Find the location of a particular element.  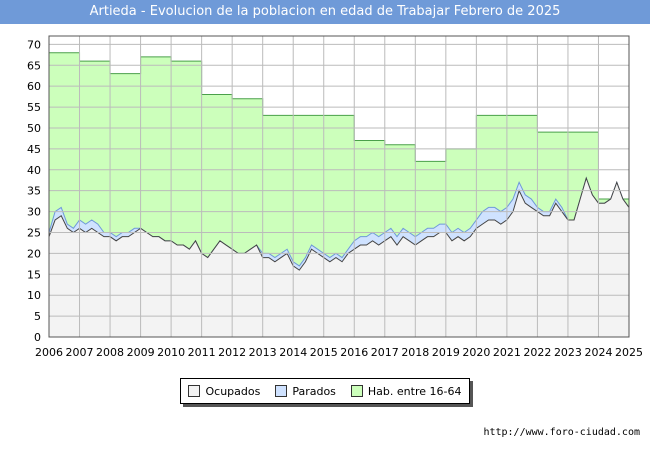

y-axis-ticks: 0 5 10 15 20 25 30 35 40 45 50 55 60 65 70 is located at coordinates (34, 191).